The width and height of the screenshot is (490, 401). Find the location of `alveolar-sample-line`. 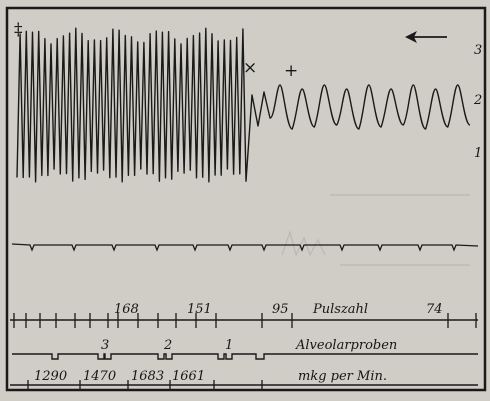

alveolar-sample-line is located at coordinates (245, 356).